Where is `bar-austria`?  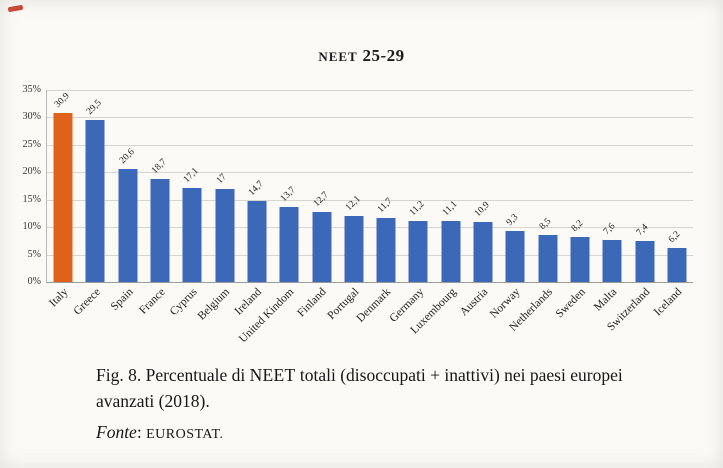
bar-austria is located at coordinates (483, 252).